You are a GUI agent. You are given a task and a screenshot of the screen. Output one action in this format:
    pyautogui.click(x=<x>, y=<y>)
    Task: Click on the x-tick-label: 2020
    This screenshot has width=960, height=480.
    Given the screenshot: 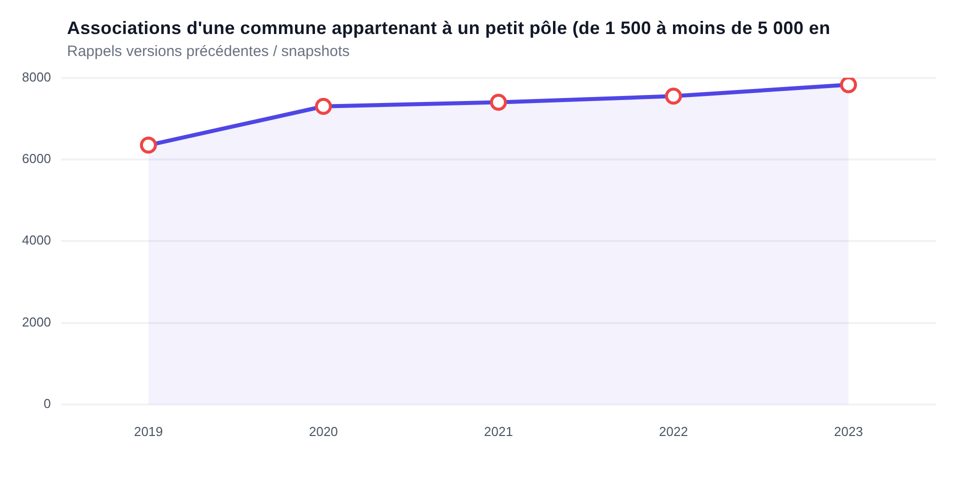 What is the action you would take?
    pyautogui.click(x=323, y=431)
    